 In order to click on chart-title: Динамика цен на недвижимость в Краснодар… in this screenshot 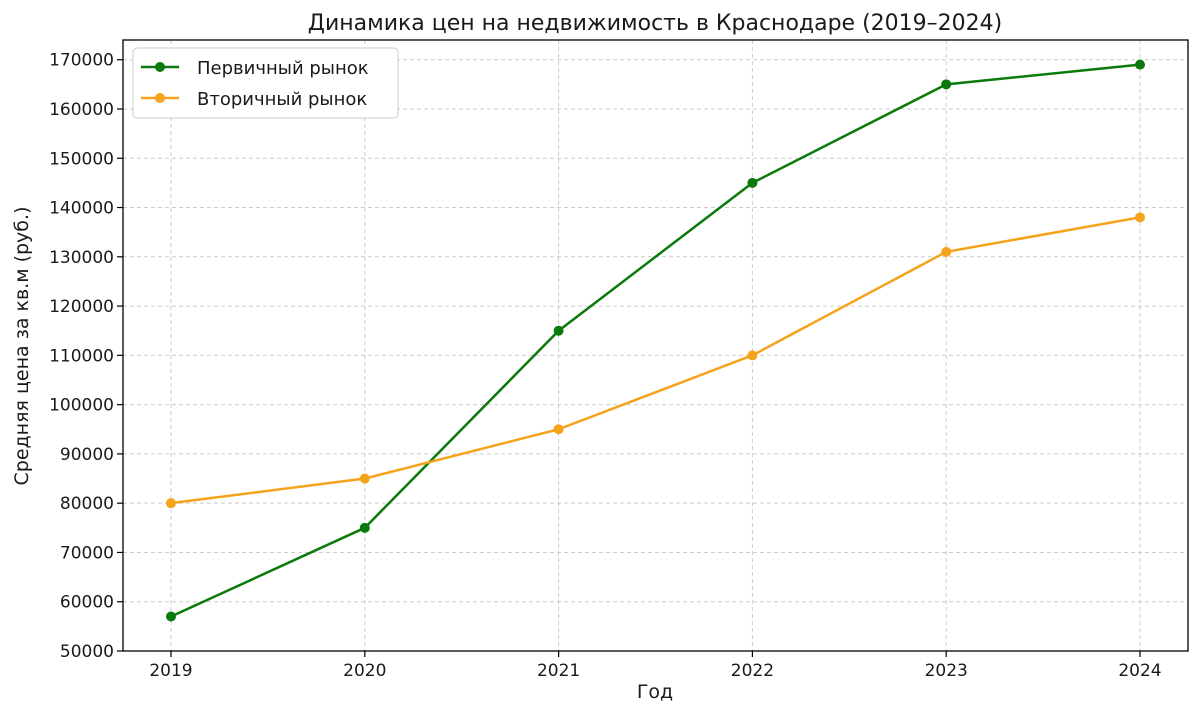, I will do `click(655, 23)`.